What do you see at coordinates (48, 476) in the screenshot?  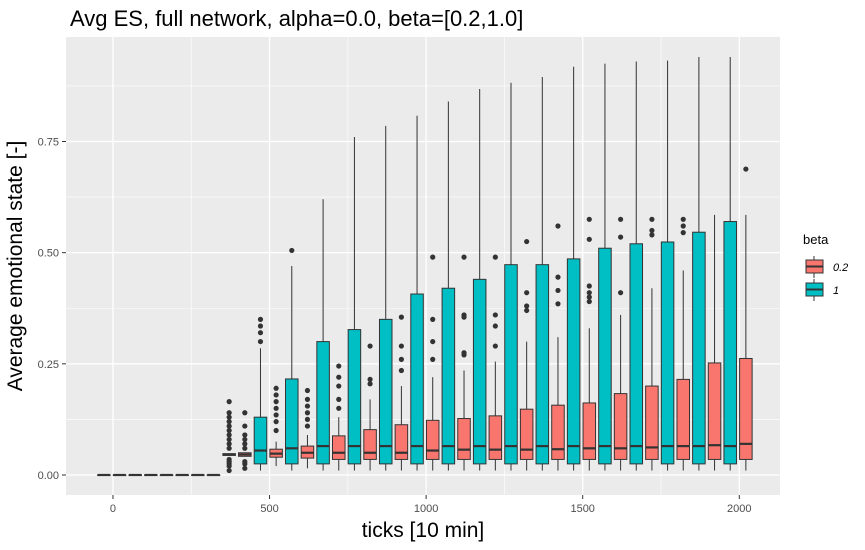 I see `y-tick-label: 0.00` at bounding box center [48, 476].